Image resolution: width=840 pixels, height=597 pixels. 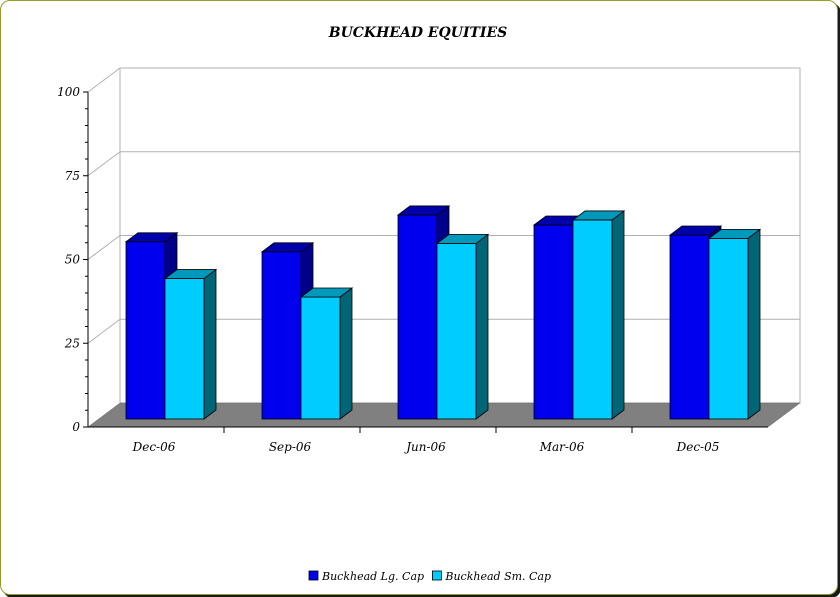 I want to click on x-tick-label: Mar-06, so click(x=562, y=447).